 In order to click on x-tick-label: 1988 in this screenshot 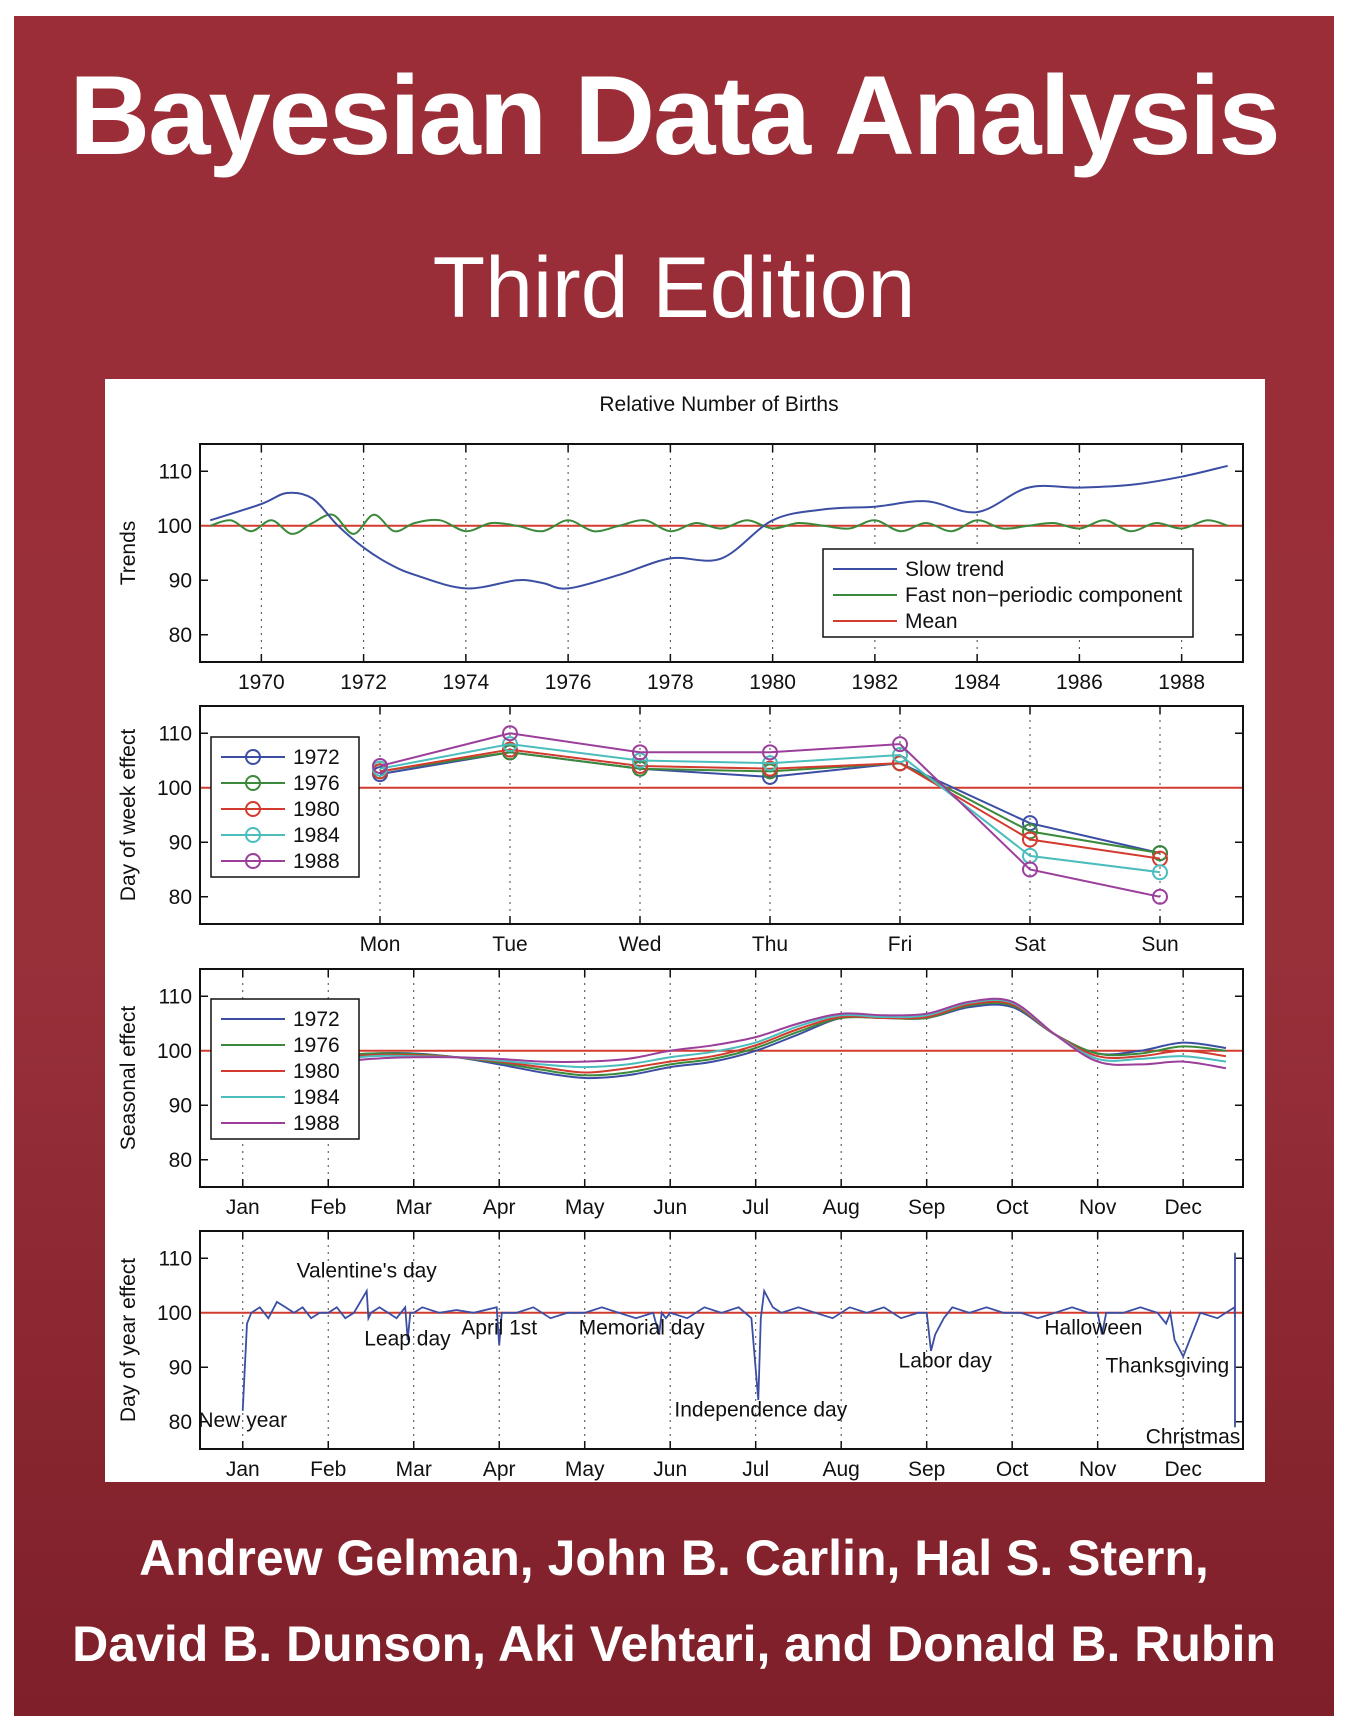, I will do `click(1181, 682)`.